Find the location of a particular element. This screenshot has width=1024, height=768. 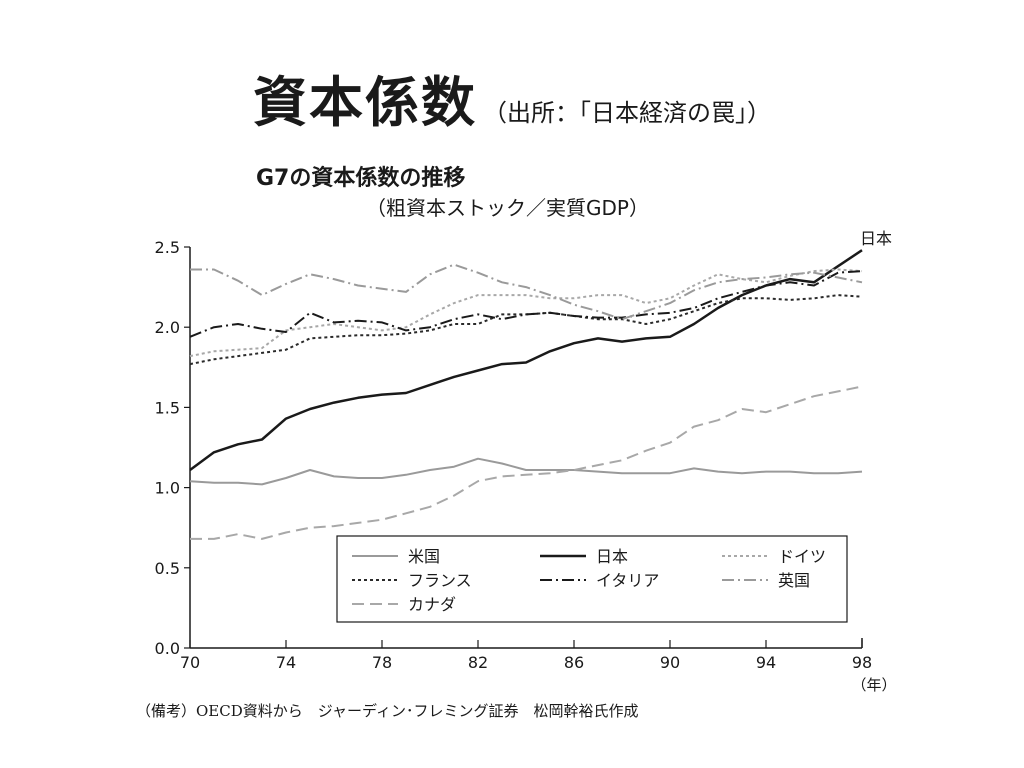

legend-label: 日本 is located at coordinates (612, 556).